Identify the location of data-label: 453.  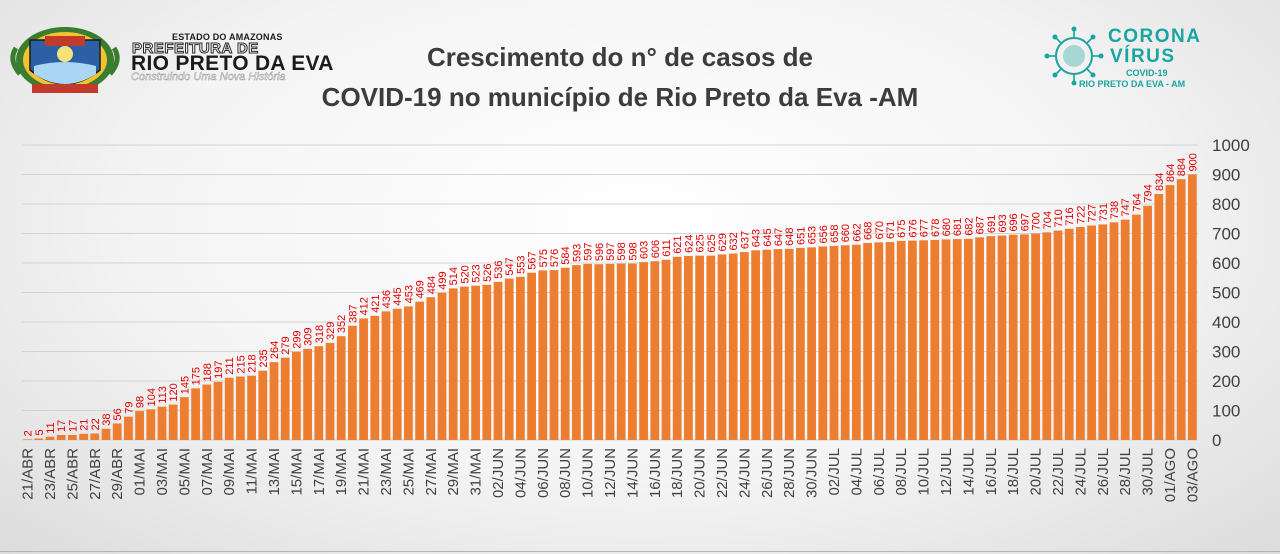
(409, 294).